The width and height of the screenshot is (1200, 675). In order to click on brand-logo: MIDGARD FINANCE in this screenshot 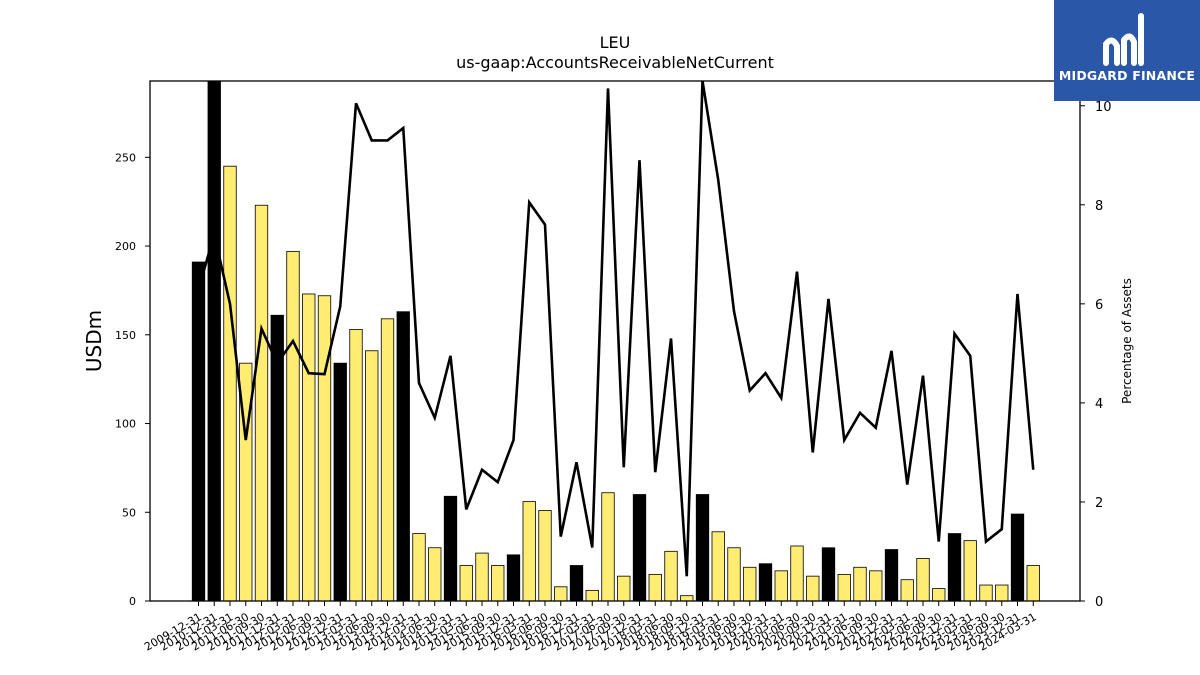, I will do `click(1127, 50)`.